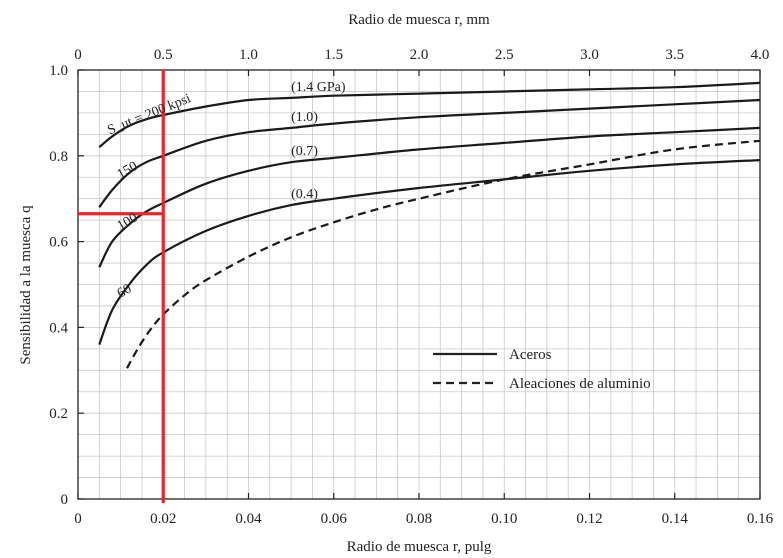  I want to click on x-tick-label: 0, so click(78, 519).